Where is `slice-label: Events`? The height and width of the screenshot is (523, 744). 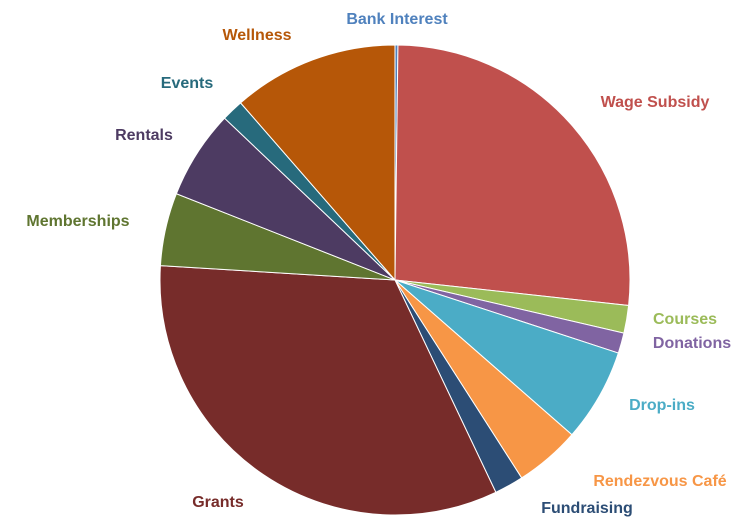
slice-label: Events is located at coordinates (187, 83).